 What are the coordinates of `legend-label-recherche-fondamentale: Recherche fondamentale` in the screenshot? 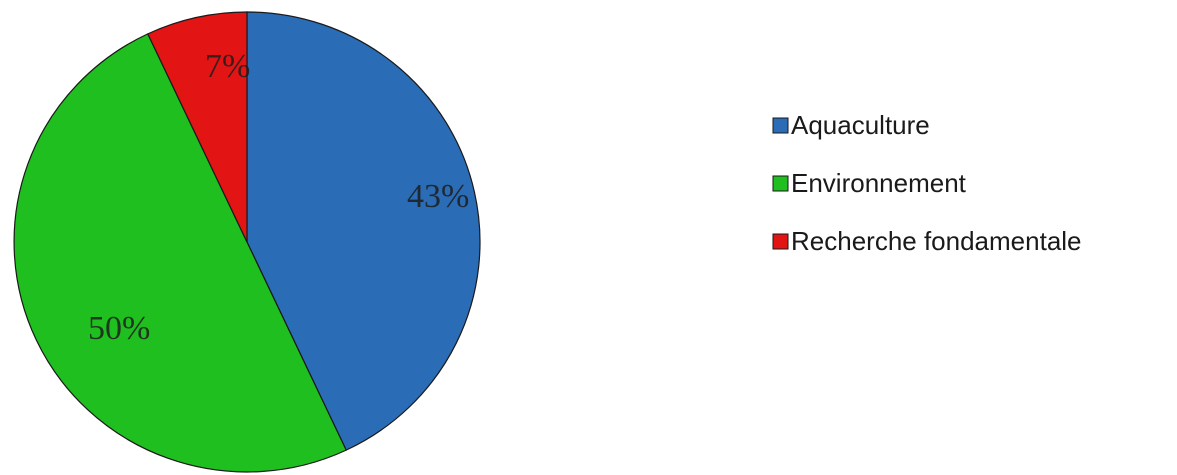 It's located at (936, 241).